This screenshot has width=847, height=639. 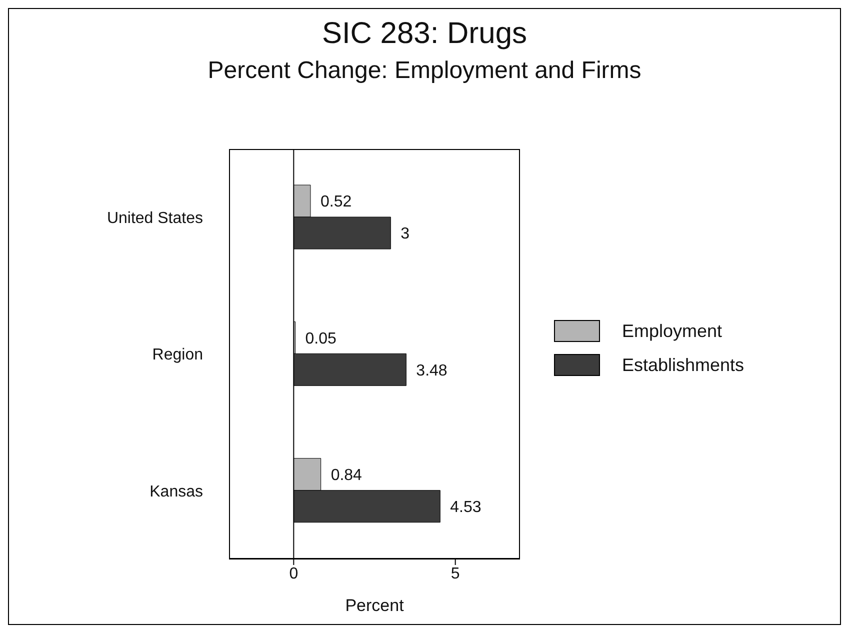 I want to click on legend-label: Establishments, so click(x=683, y=365).